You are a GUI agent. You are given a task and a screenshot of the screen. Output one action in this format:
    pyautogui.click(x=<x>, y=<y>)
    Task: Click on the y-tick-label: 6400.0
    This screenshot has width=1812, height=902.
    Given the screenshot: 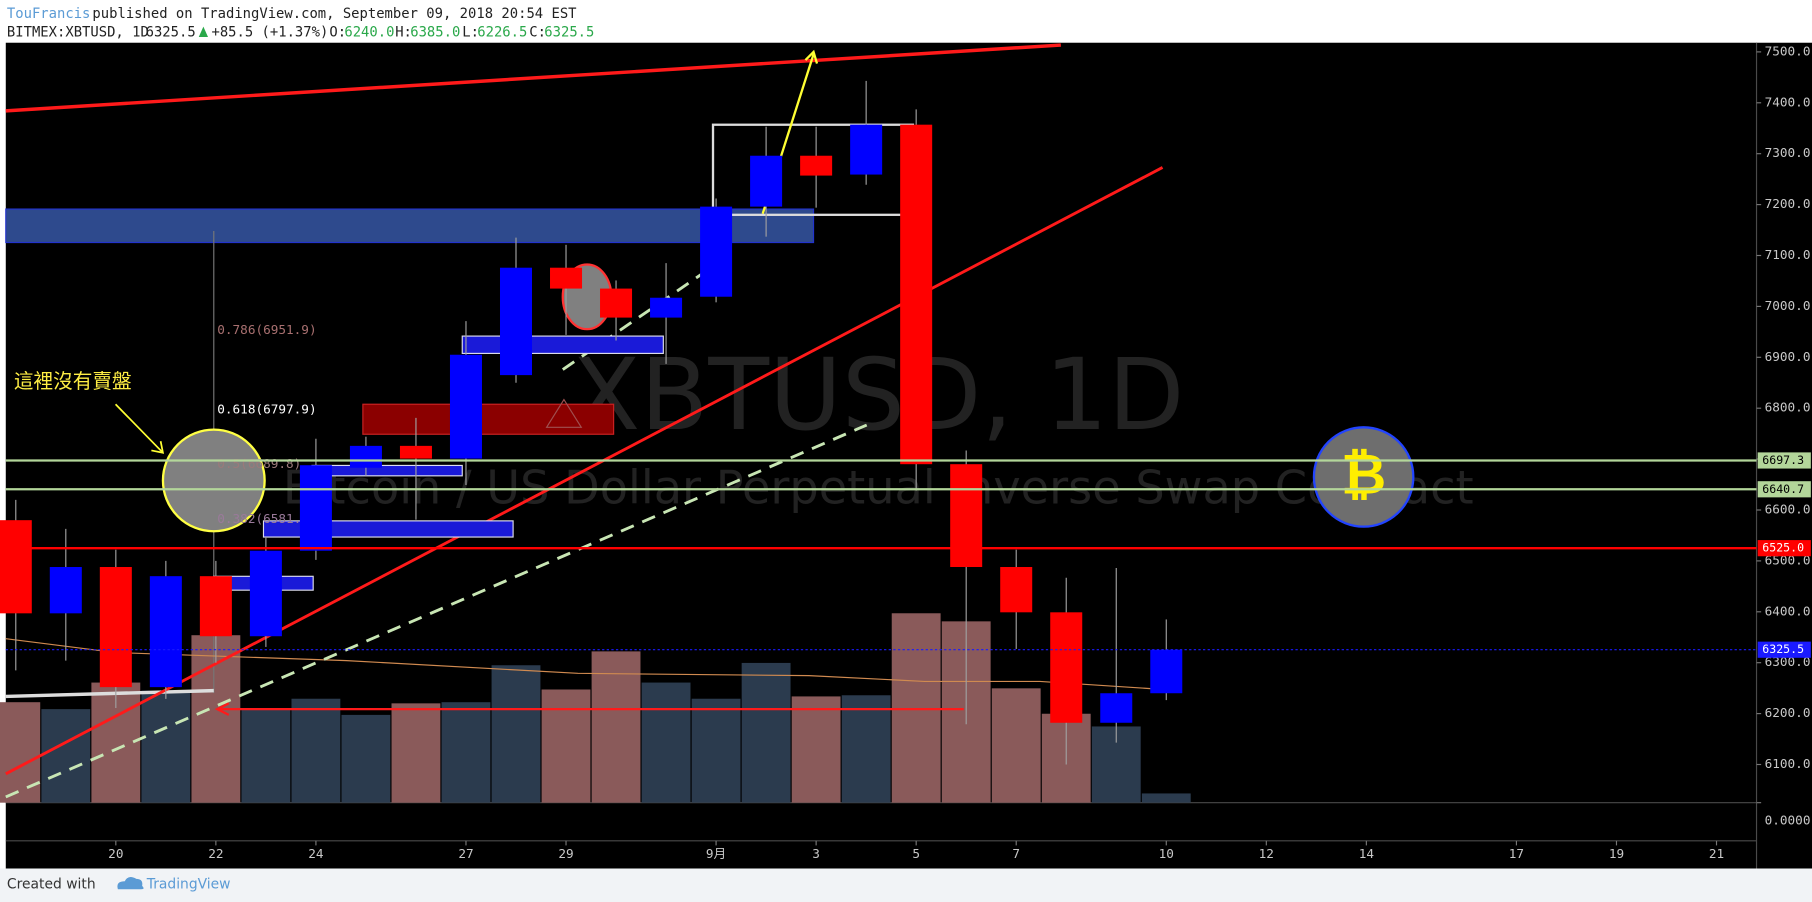 What is the action you would take?
    pyautogui.click(x=1788, y=610)
    